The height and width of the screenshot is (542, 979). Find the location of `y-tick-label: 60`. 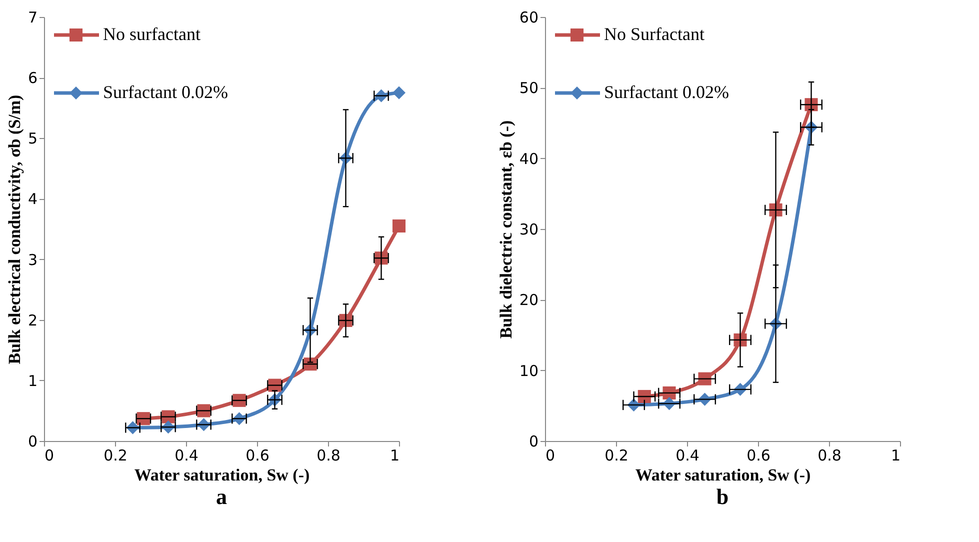

y-tick-label: 60 is located at coordinates (528, 17).